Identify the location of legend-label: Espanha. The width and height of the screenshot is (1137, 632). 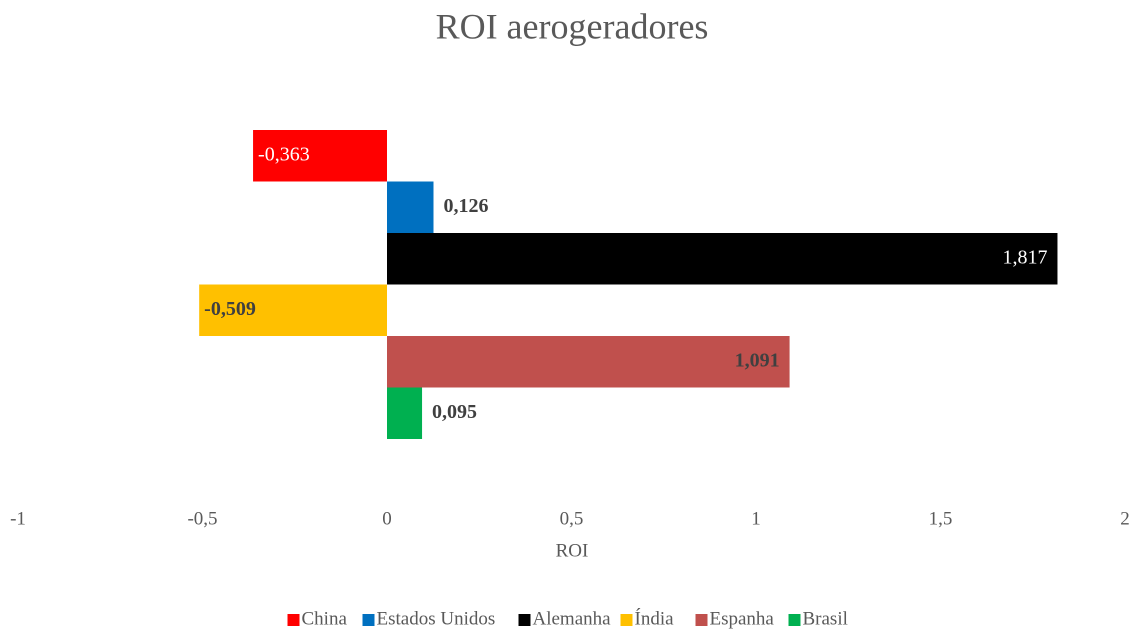
(742, 618).